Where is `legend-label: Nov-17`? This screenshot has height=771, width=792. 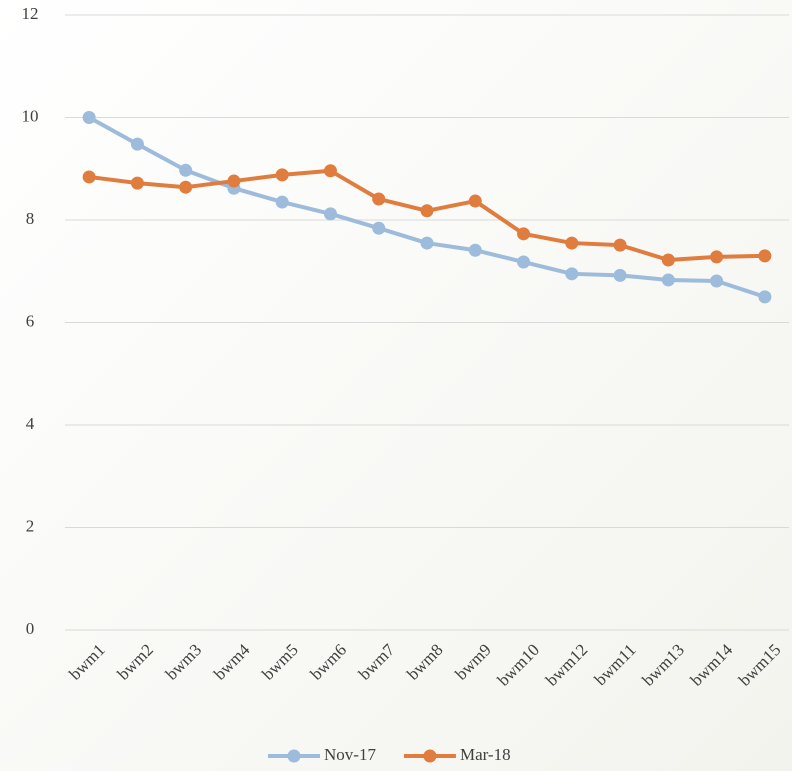 legend-label: Nov-17 is located at coordinates (350, 754).